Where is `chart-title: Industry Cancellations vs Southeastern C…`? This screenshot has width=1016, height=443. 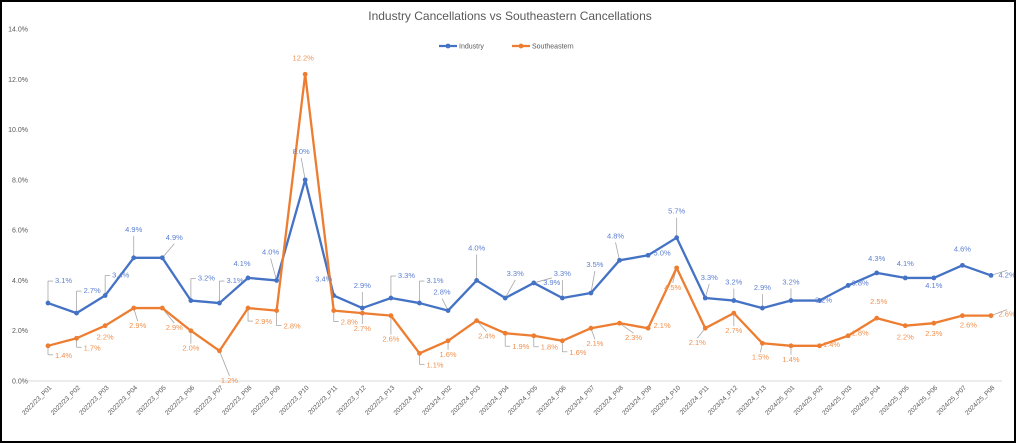
chart-title: Industry Cancellations vs Southeastern C… is located at coordinates (510, 16).